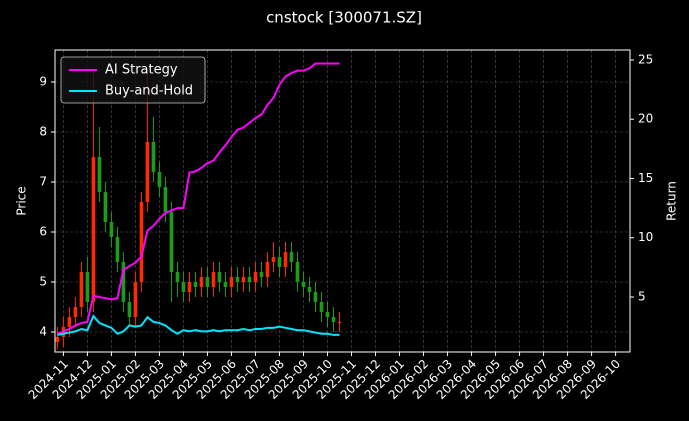 Image resolution: width=689 pixels, height=421 pixels. What do you see at coordinates (43, 282) in the screenshot?
I see `y-tick-label: 5` at bounding box center [43, 282].